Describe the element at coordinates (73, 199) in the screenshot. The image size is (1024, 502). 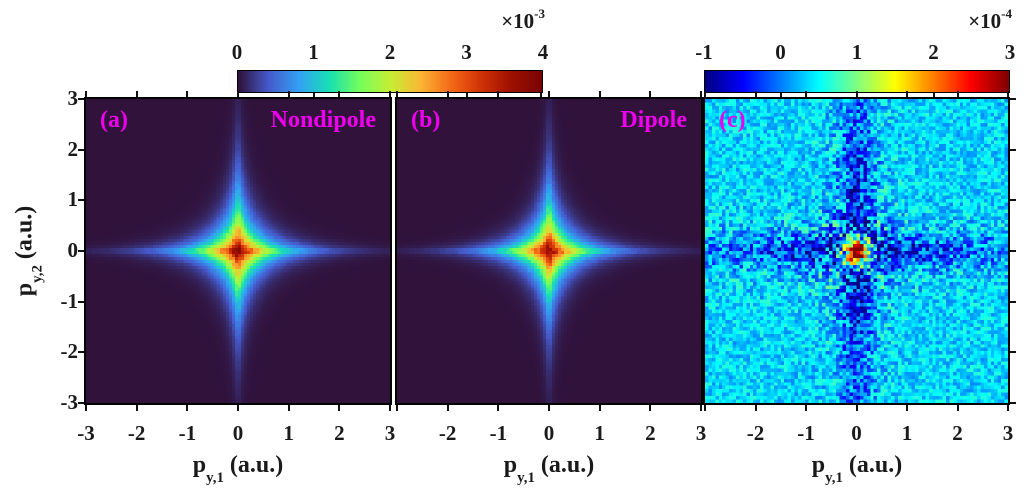
I see `y-tick-label: 1` at that location.